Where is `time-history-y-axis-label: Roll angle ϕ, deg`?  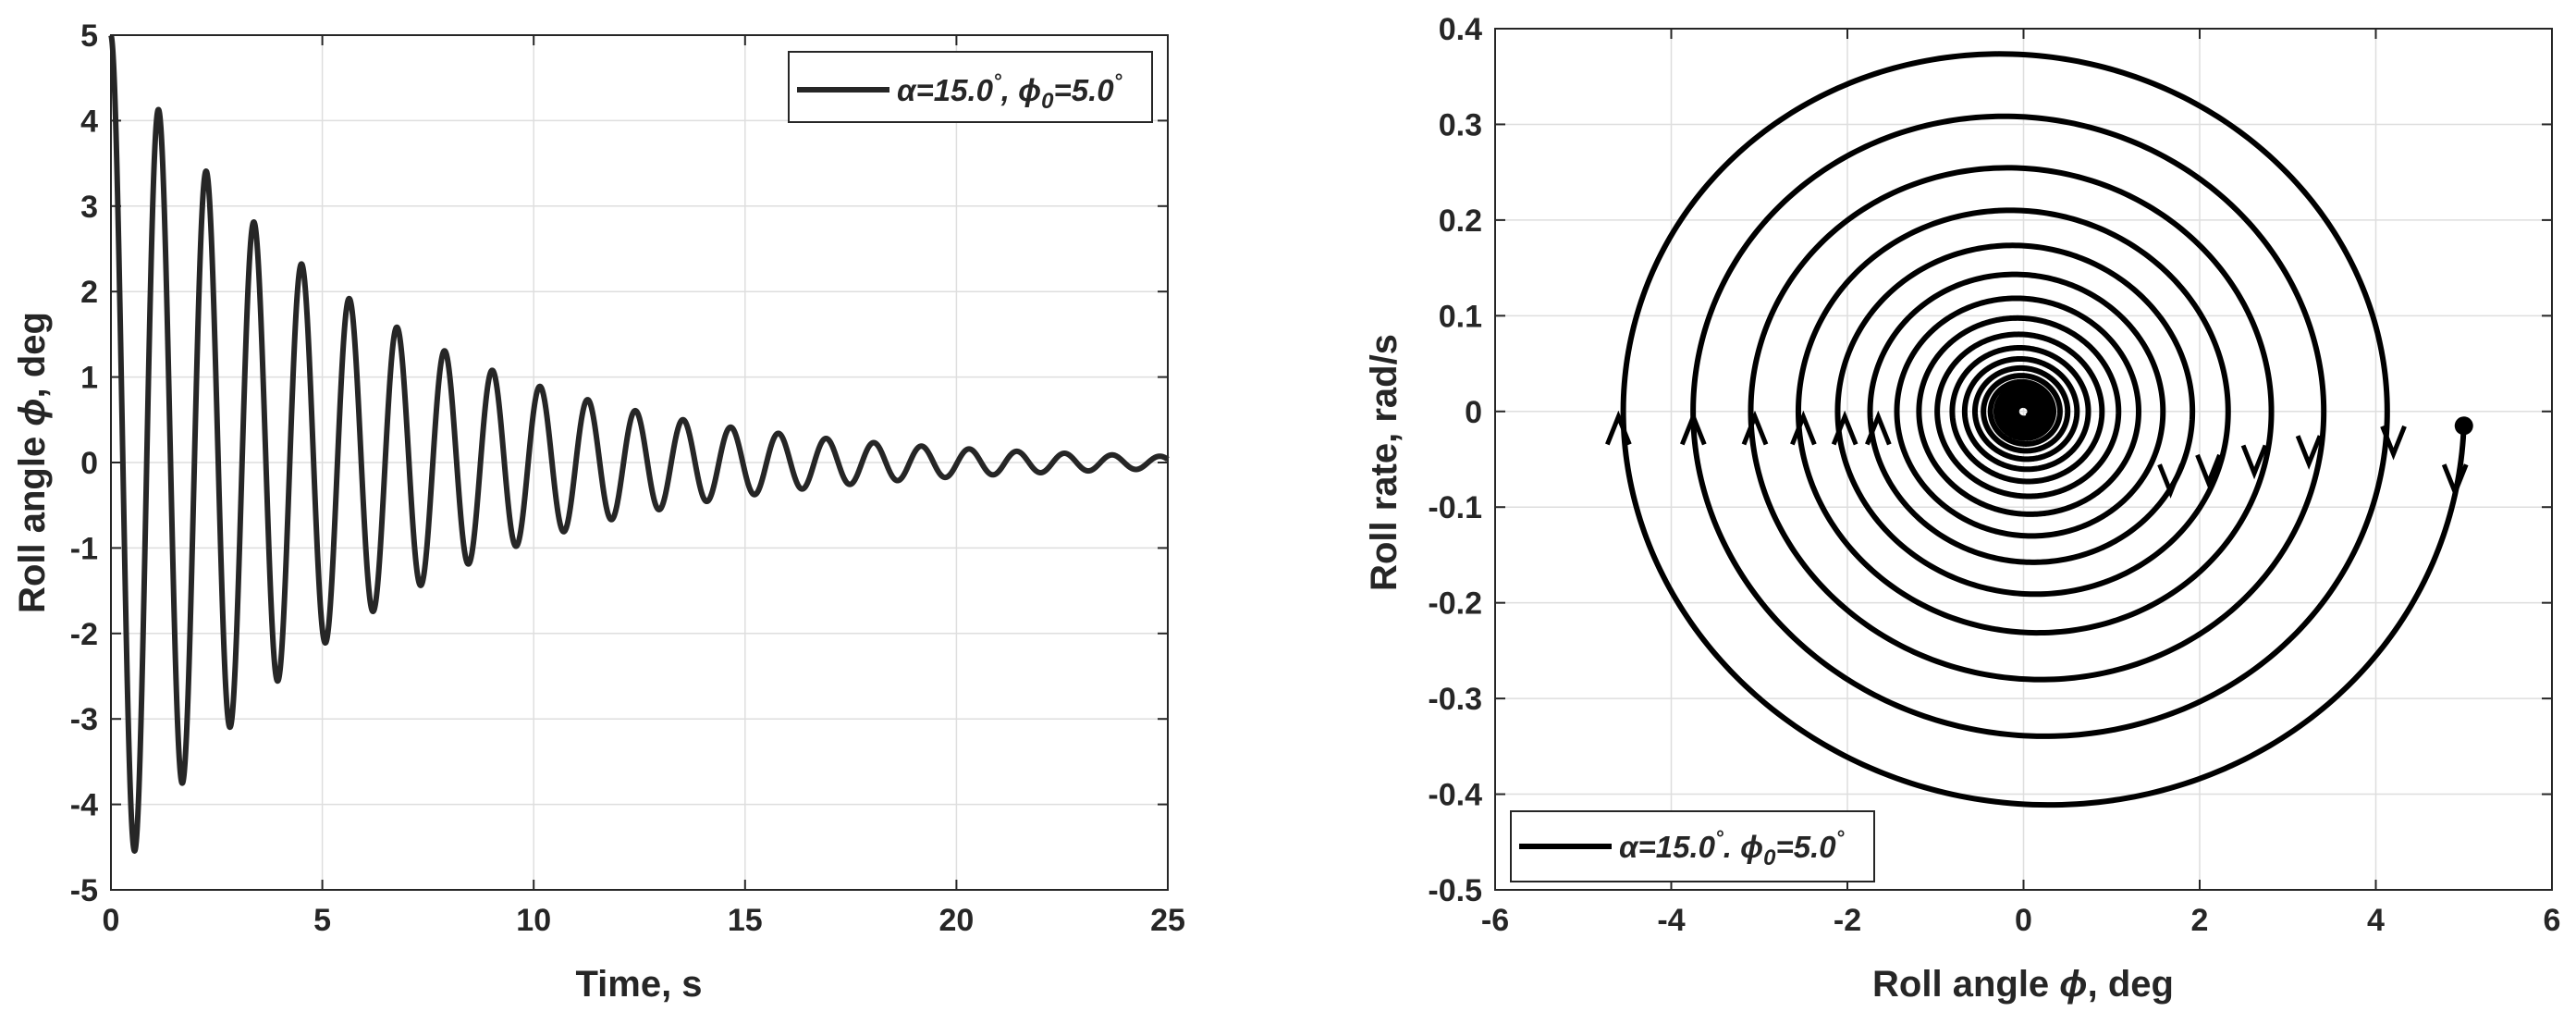
time-history-y-axis-label: Roll angle ϕ, deg is located at coordinates (32, 462).